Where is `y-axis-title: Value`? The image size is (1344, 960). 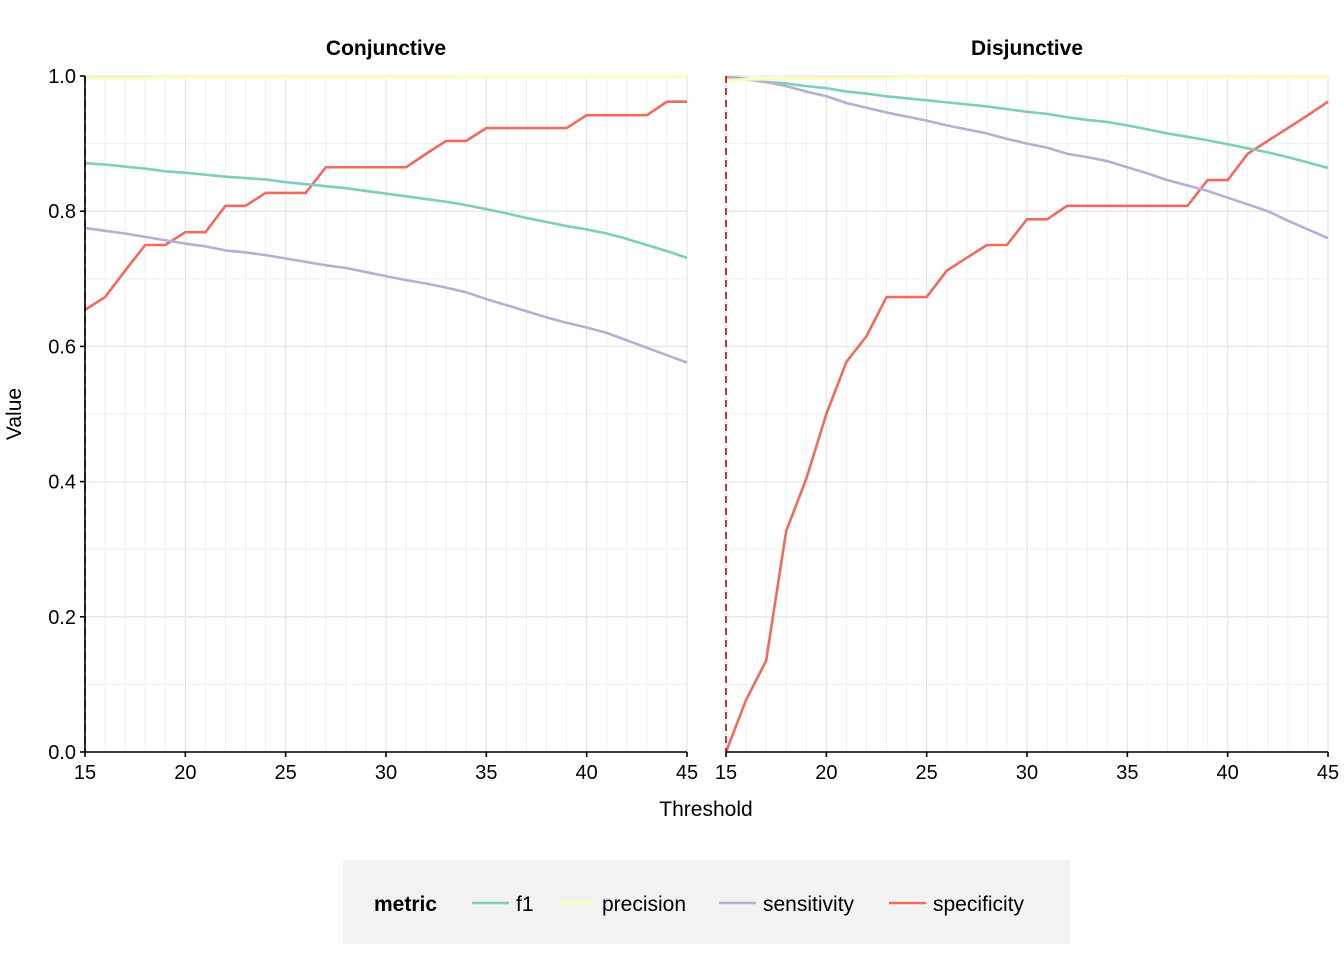 y-axis-title: Value is located at coordinates (14, 414).